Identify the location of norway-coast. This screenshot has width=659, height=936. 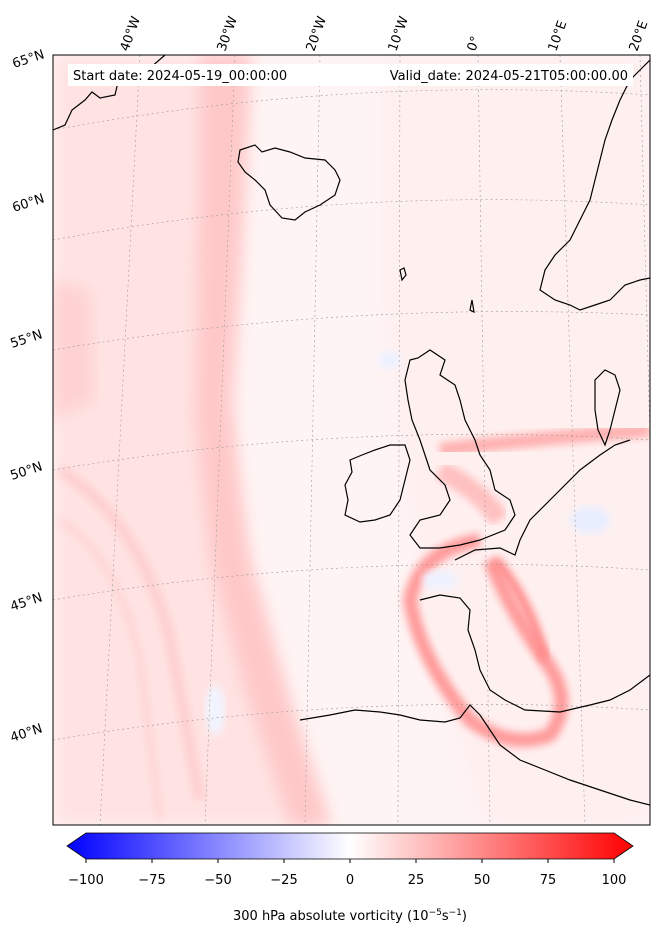
(594, 185).